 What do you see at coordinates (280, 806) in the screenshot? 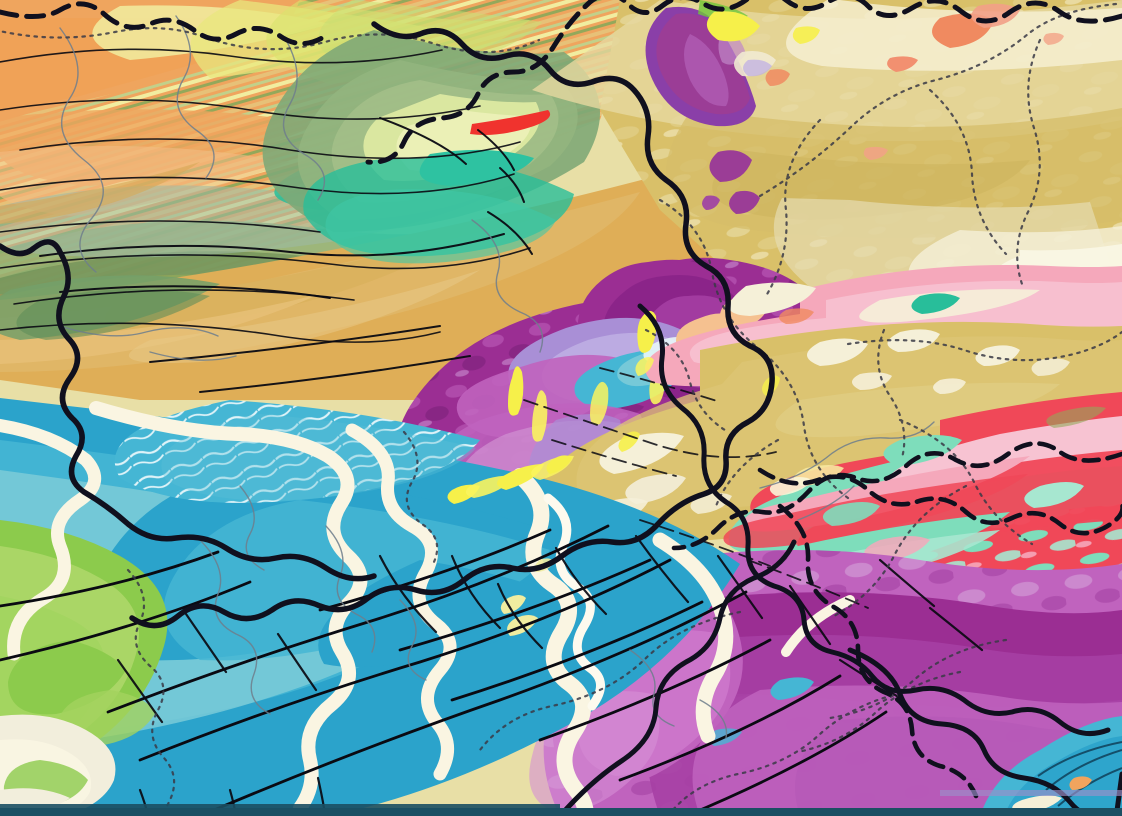
I see `map-bottom-edge-strip-left` at bounding box center [280, 806].